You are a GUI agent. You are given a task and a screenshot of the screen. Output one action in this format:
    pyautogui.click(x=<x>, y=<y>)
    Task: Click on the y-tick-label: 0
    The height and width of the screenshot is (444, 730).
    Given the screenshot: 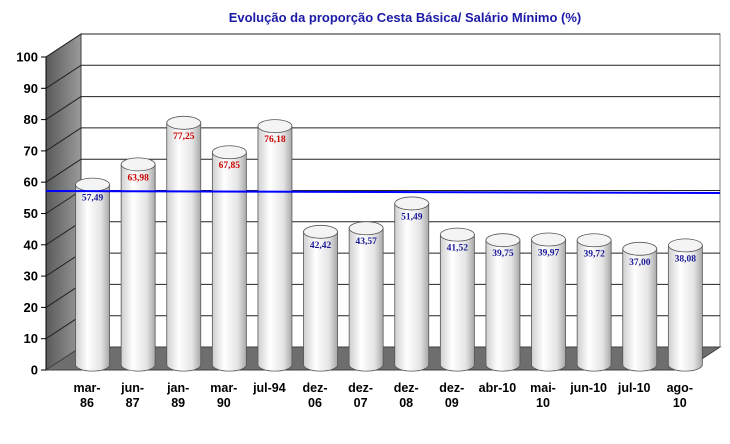 What is the action you would take?
    pyautogui.click(x=34, y=370)
    